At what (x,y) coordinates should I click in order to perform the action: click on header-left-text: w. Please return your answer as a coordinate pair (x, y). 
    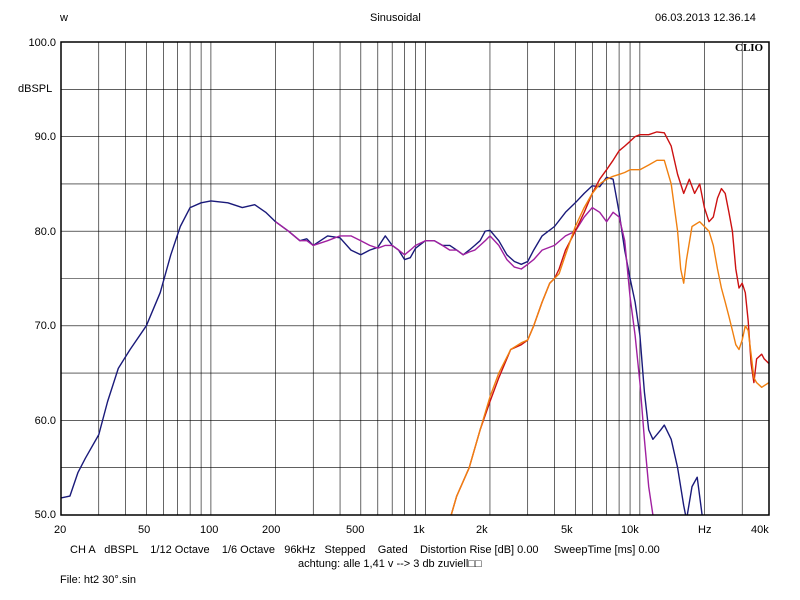
    Looking at the image, I should click on (64, 18).